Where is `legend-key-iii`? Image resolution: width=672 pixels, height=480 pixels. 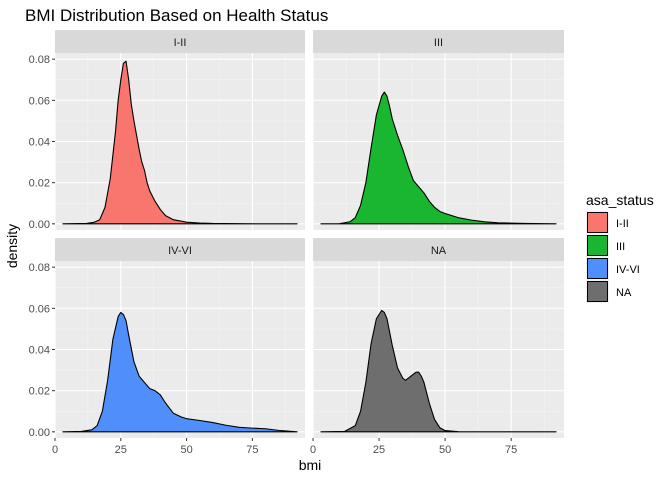 legend-key-iii is located at coordinates (597, 245).